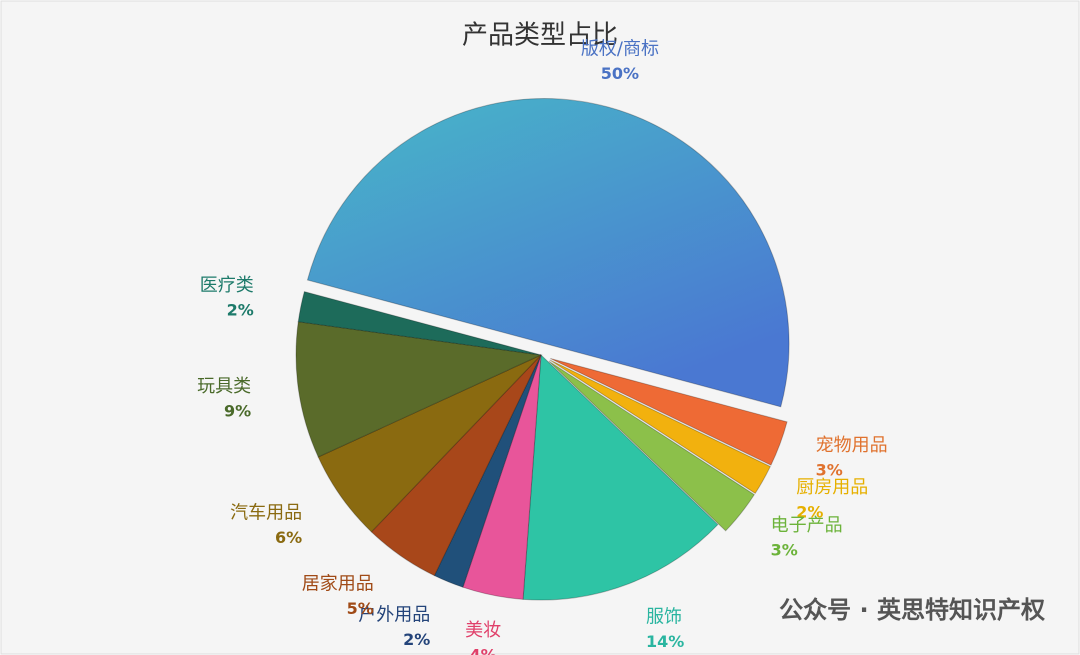 This screenshot has width=1080, height=655. I want to click on value-label: 6%, so click(288, 537).